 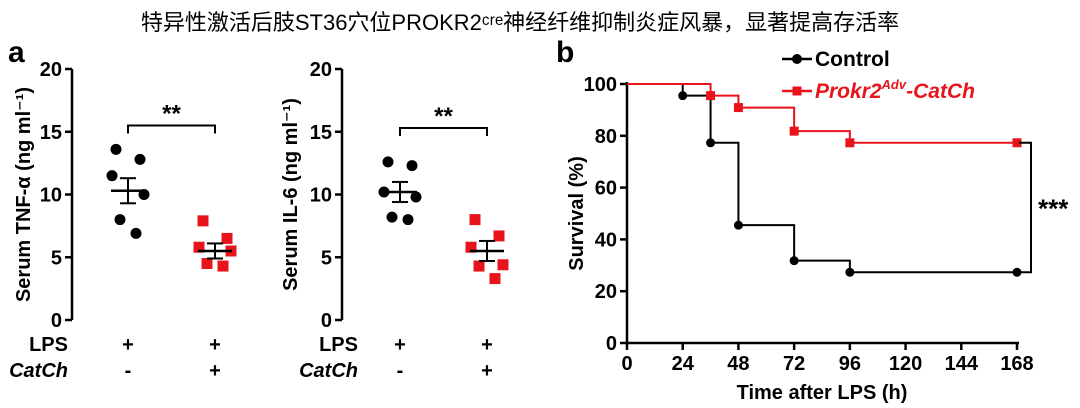 I want to click on legend-treated-label: Prokr2Adv-CatCh, so click(x=895, y=90).